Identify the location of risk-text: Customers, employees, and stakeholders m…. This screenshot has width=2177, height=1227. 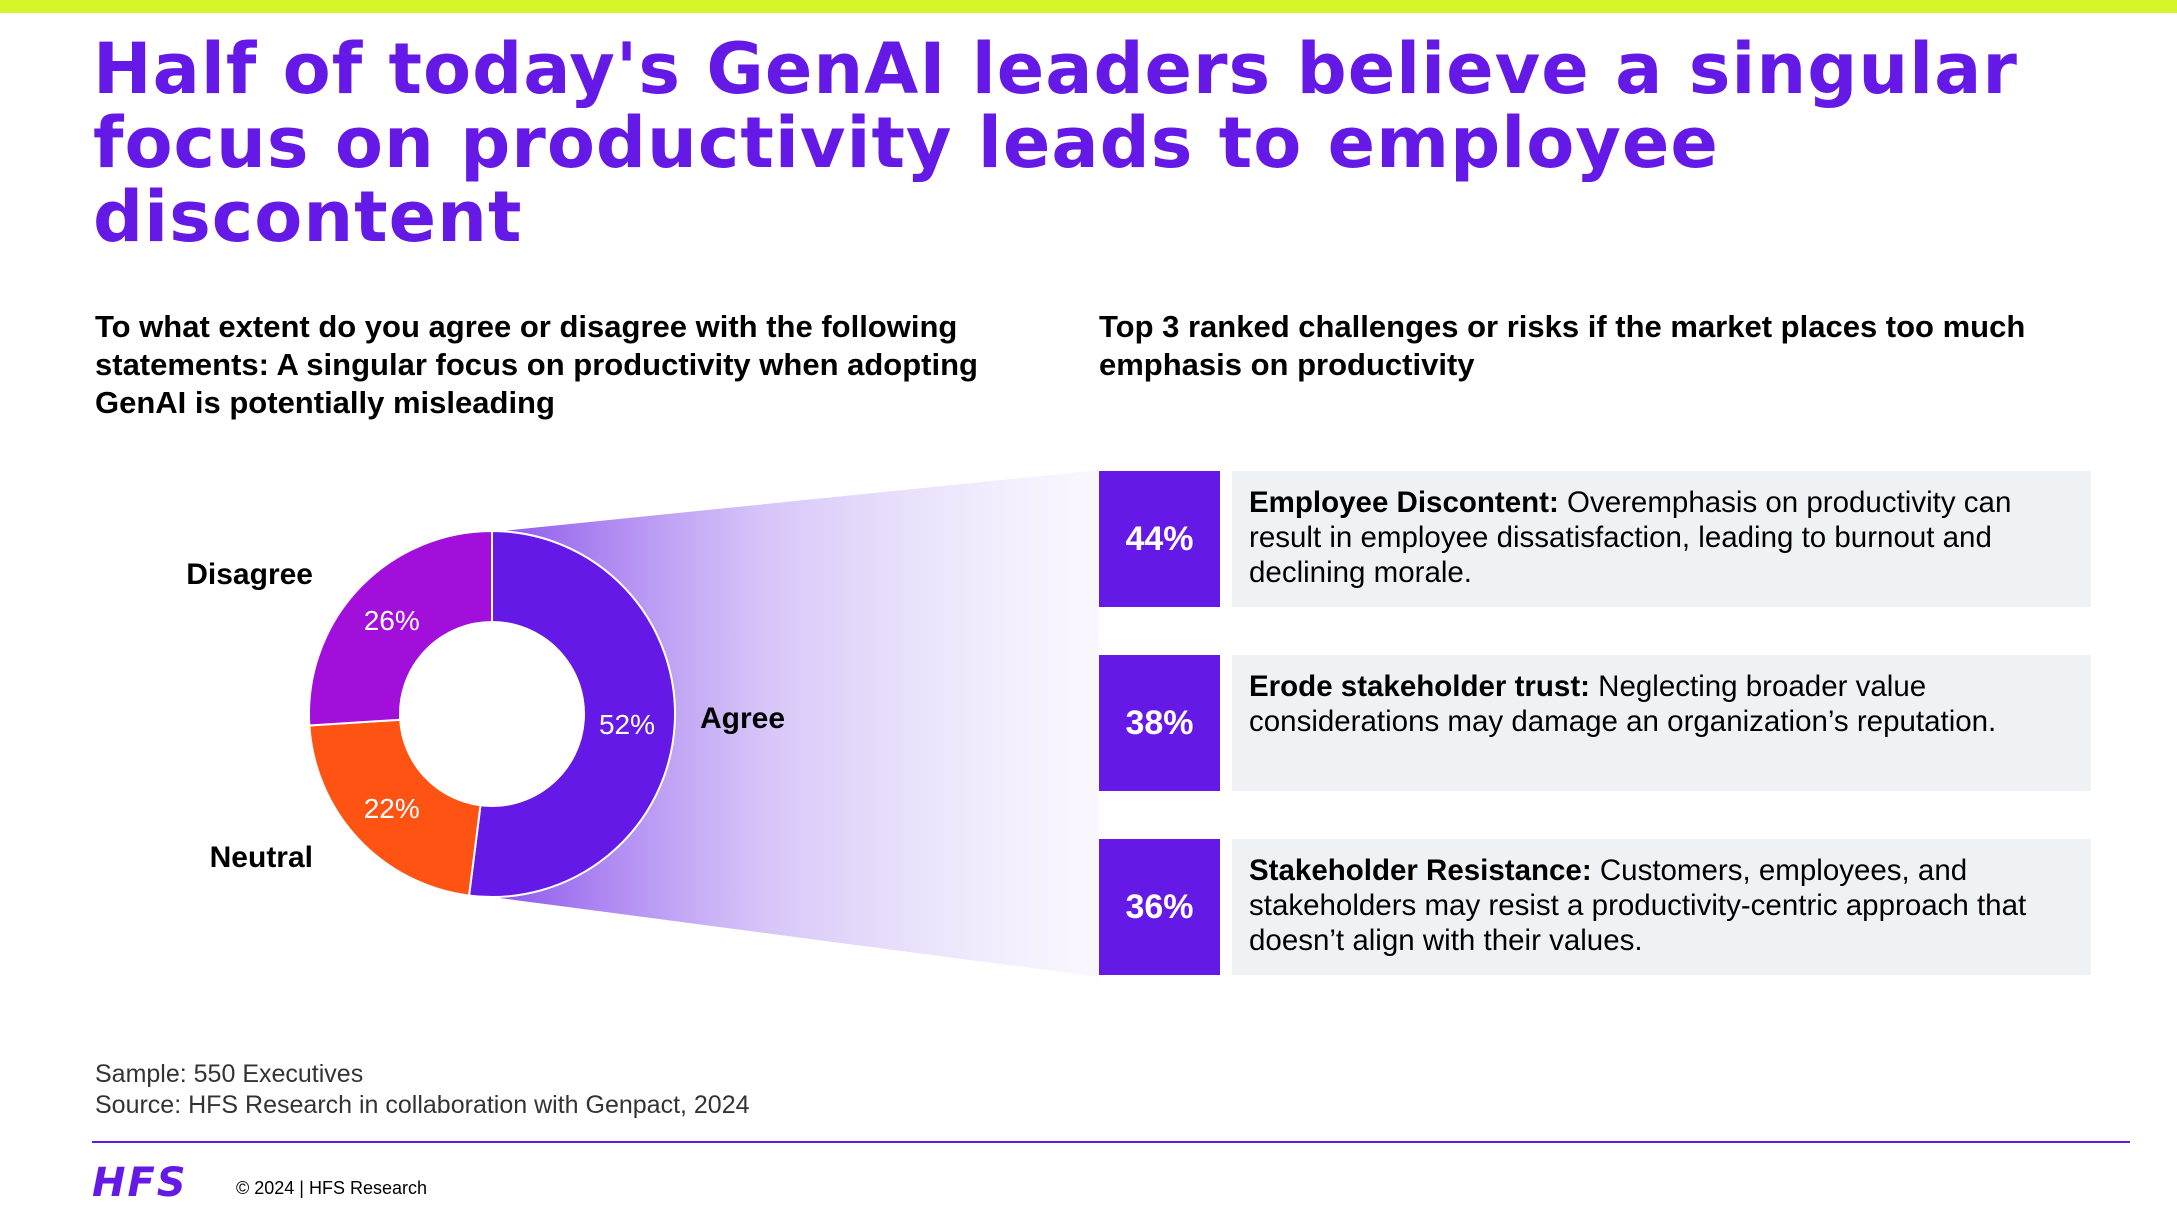
(1638, 905).